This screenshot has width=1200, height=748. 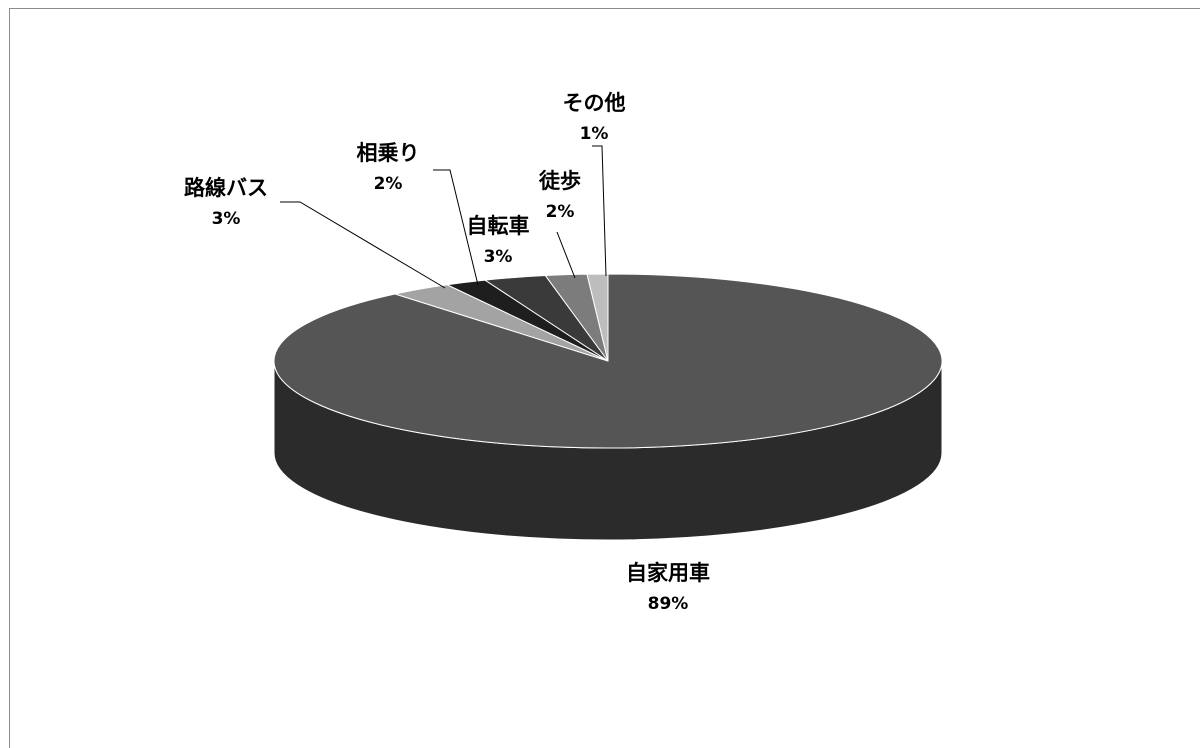 I want to click on slice-label-name: 自家用車, so click(x=668, y=573).